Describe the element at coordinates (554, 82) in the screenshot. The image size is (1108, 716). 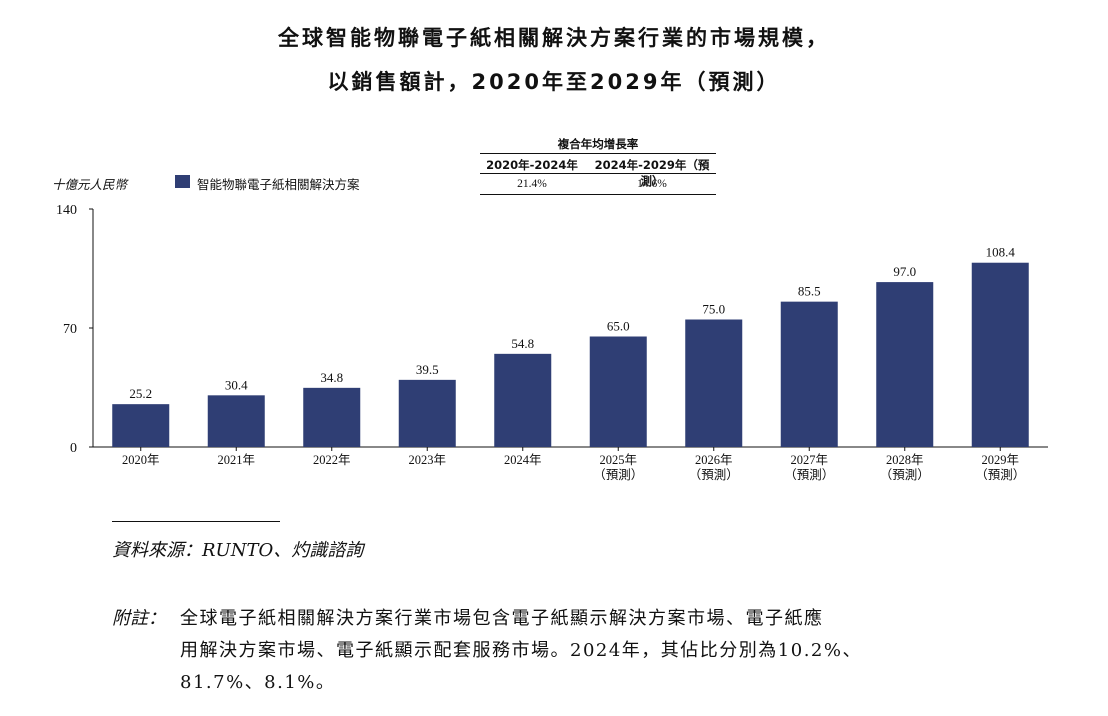
I see `chart-title-line-2: 以銷售額計，2020年至2029年（預測）` at that location.